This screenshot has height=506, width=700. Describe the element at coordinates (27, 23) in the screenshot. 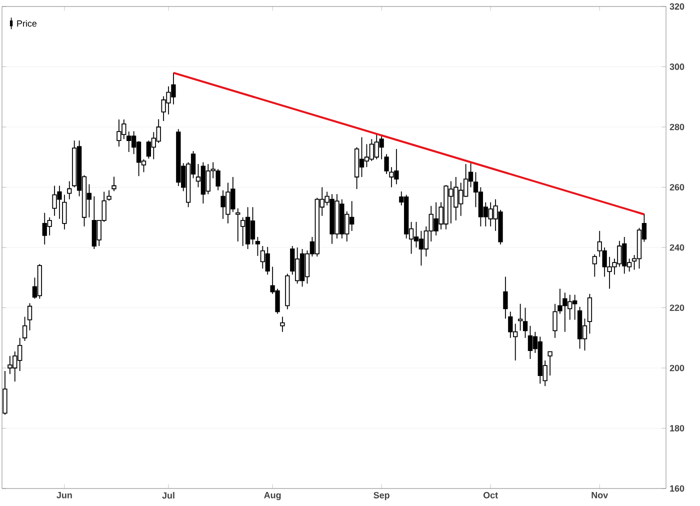

I see `legend-label: Price` at that location.